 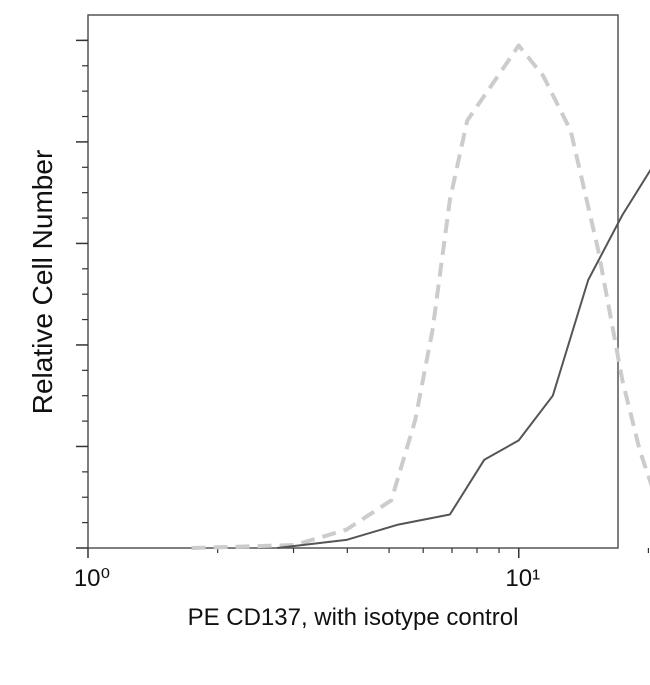 What do you see at coordinates (92, 578) in the screenshot?
I see `x-tick-label: 10⁰` at bounding box center [92, 578].